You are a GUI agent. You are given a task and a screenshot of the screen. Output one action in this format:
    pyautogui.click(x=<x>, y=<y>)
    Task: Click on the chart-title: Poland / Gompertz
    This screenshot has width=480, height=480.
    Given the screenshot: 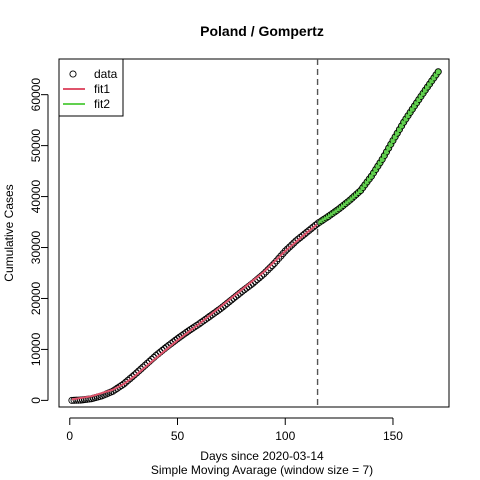 What is the action you would take?
    pyautogui.click(x=262, y=31)
    